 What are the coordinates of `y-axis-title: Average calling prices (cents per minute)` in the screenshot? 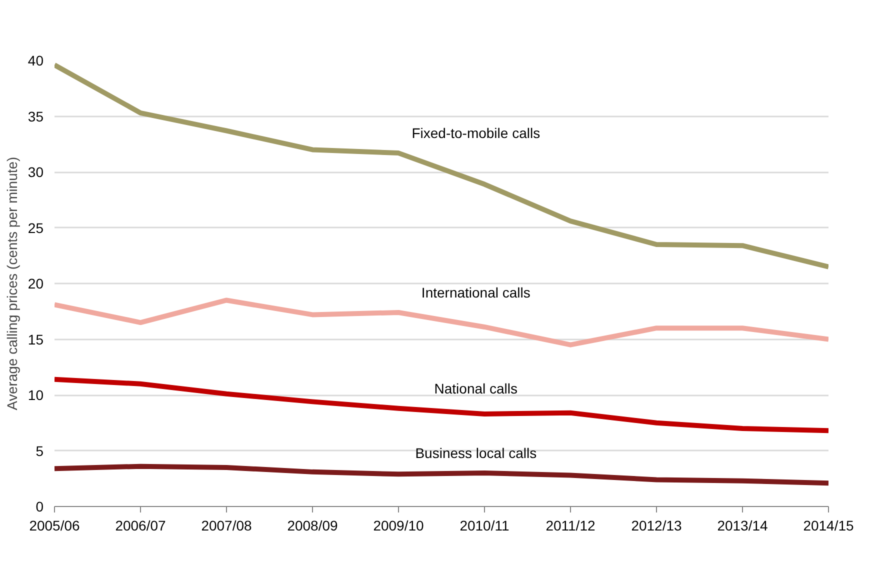 It's located at (12, 283).